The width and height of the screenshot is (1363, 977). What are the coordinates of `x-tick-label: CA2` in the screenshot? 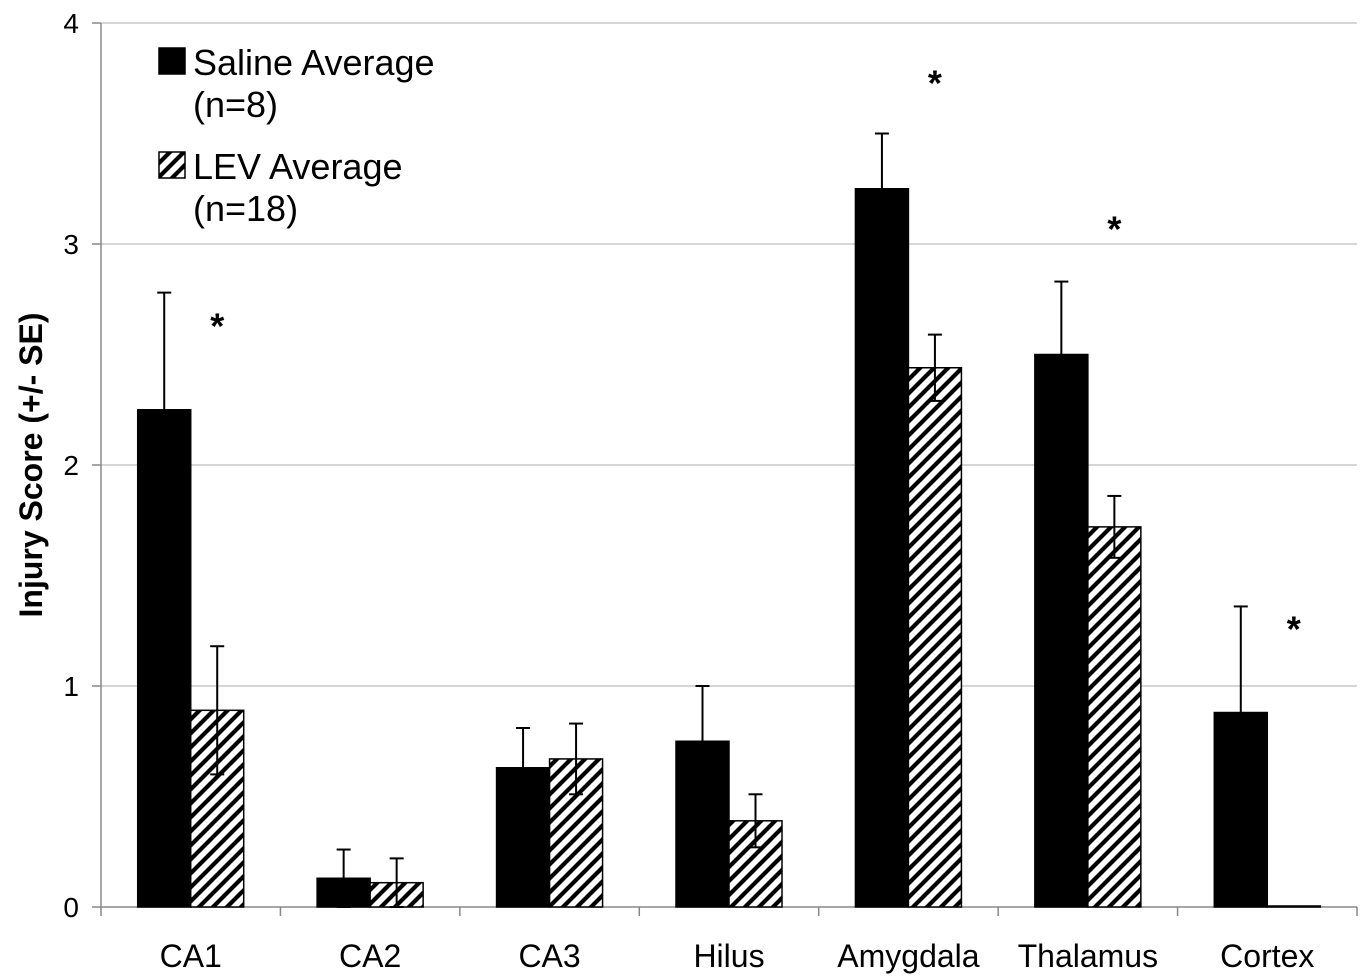 It's located at (370, 956).